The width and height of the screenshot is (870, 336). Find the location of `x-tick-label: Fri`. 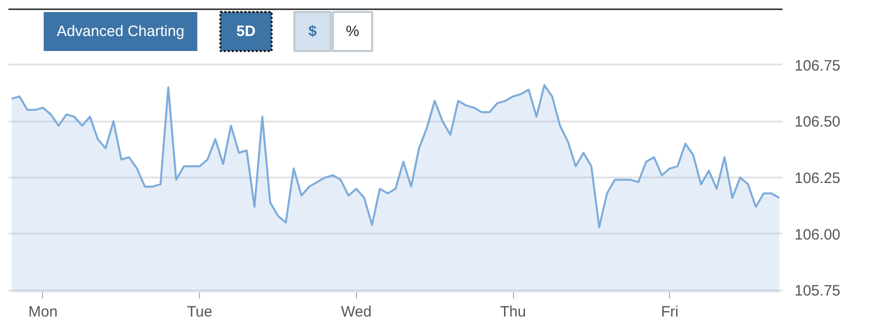

x-tick-label: Fri is located at coordinates (669, 312).